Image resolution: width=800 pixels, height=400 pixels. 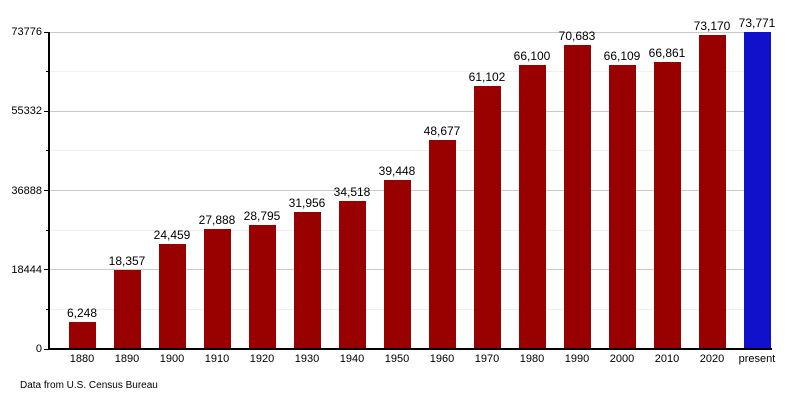 What do you see at coordinates (89, 385) in the screenshot?
I see `source-caption: Data from U.S. Census Bureau` at bounding box center [89, 385].